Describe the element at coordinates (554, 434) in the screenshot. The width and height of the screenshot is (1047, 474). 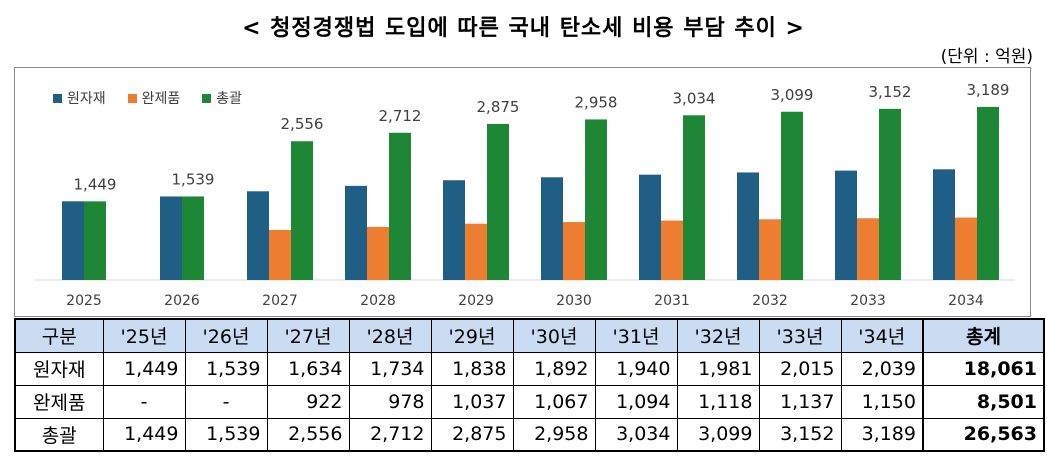
I see `table-cell: 2,958` at that location.